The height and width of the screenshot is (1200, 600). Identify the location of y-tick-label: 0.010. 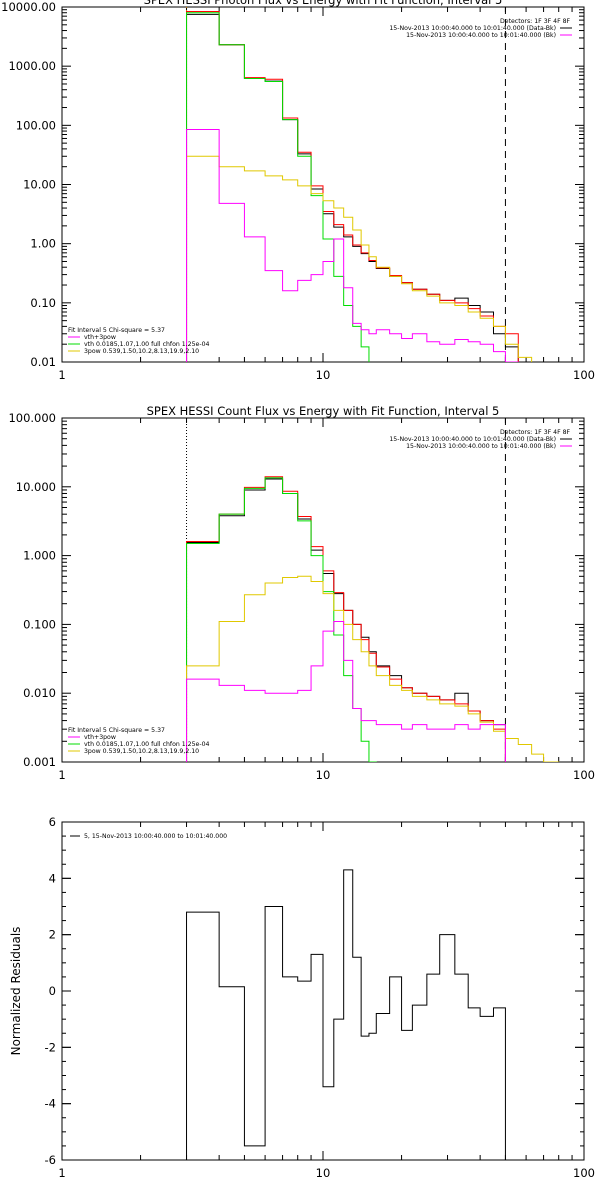
(39, 693).